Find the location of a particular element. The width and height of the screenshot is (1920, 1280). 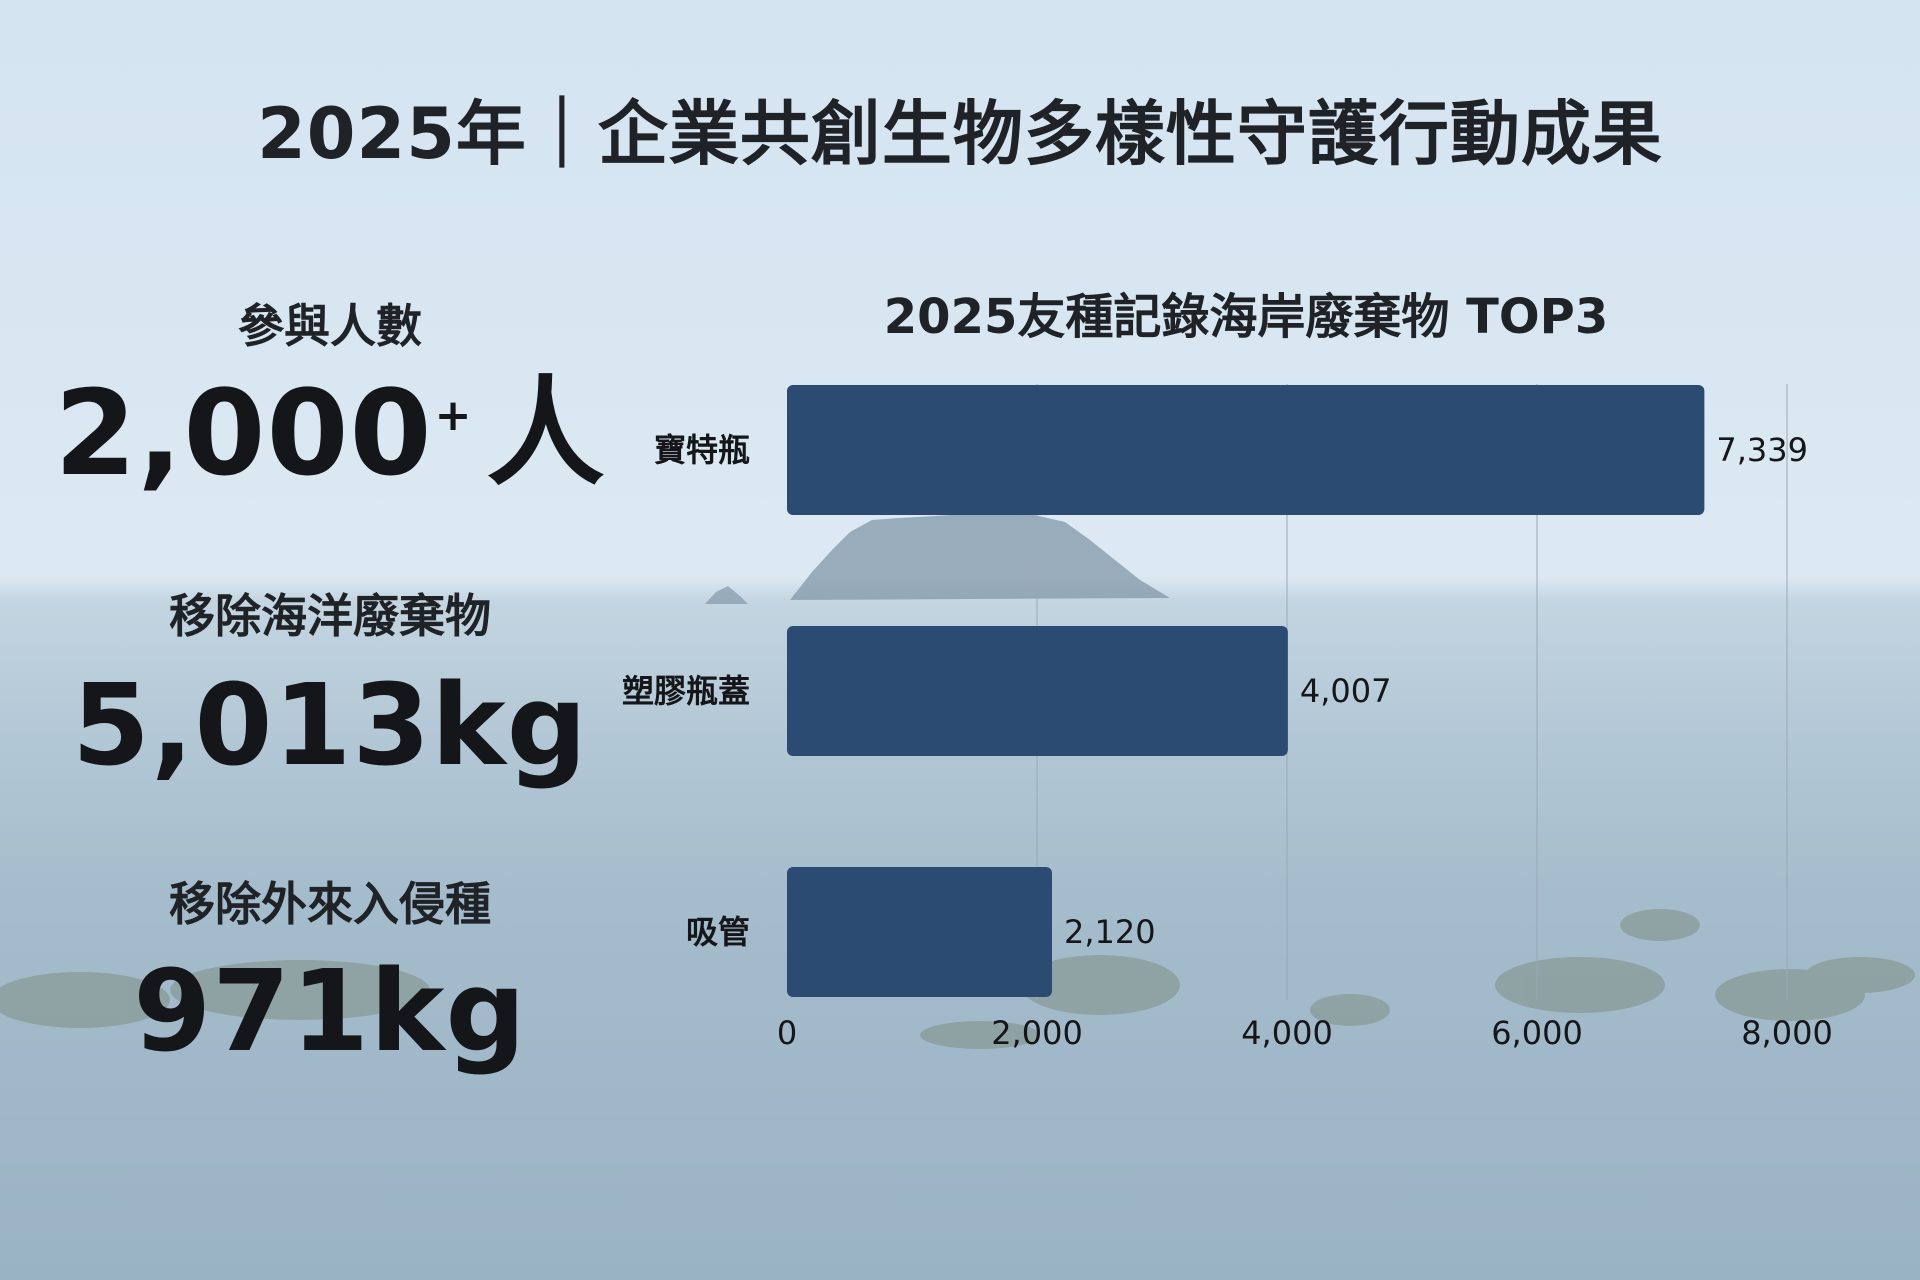

x-tick-label: 2,000 is located at coordinates (1037, 1033).